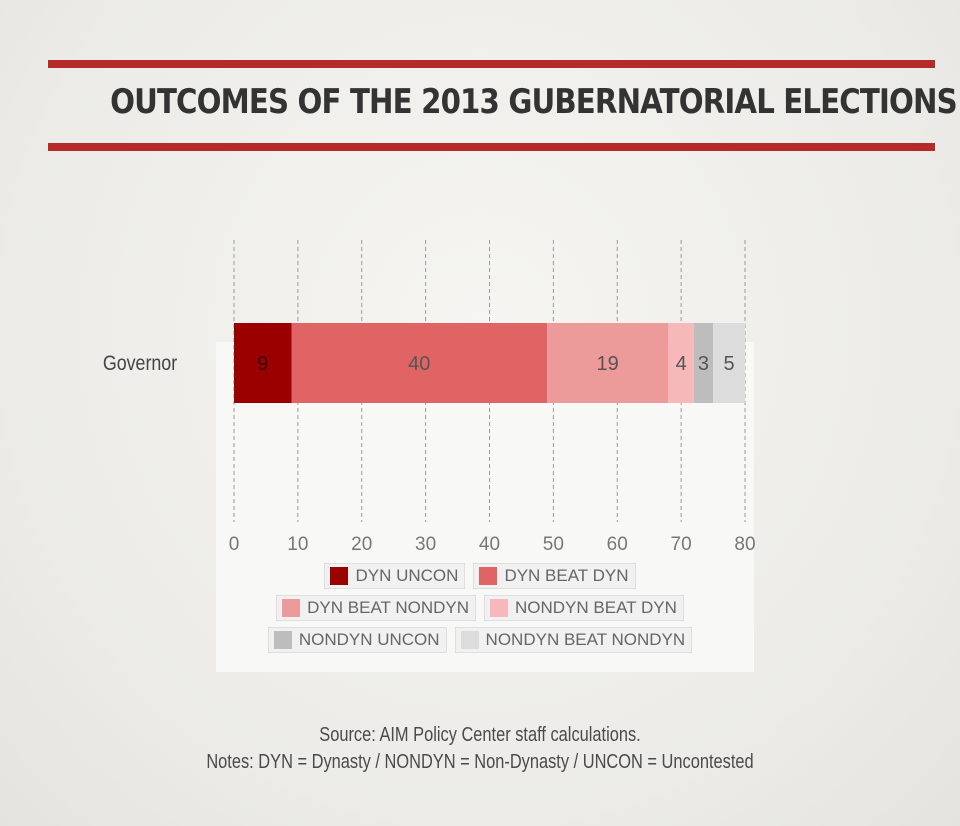 The image size is (960, 826). Describe the element at coordinates (566, 575) in the screenshot. I see `legend-label: DYN BEAT DYN` at that location.